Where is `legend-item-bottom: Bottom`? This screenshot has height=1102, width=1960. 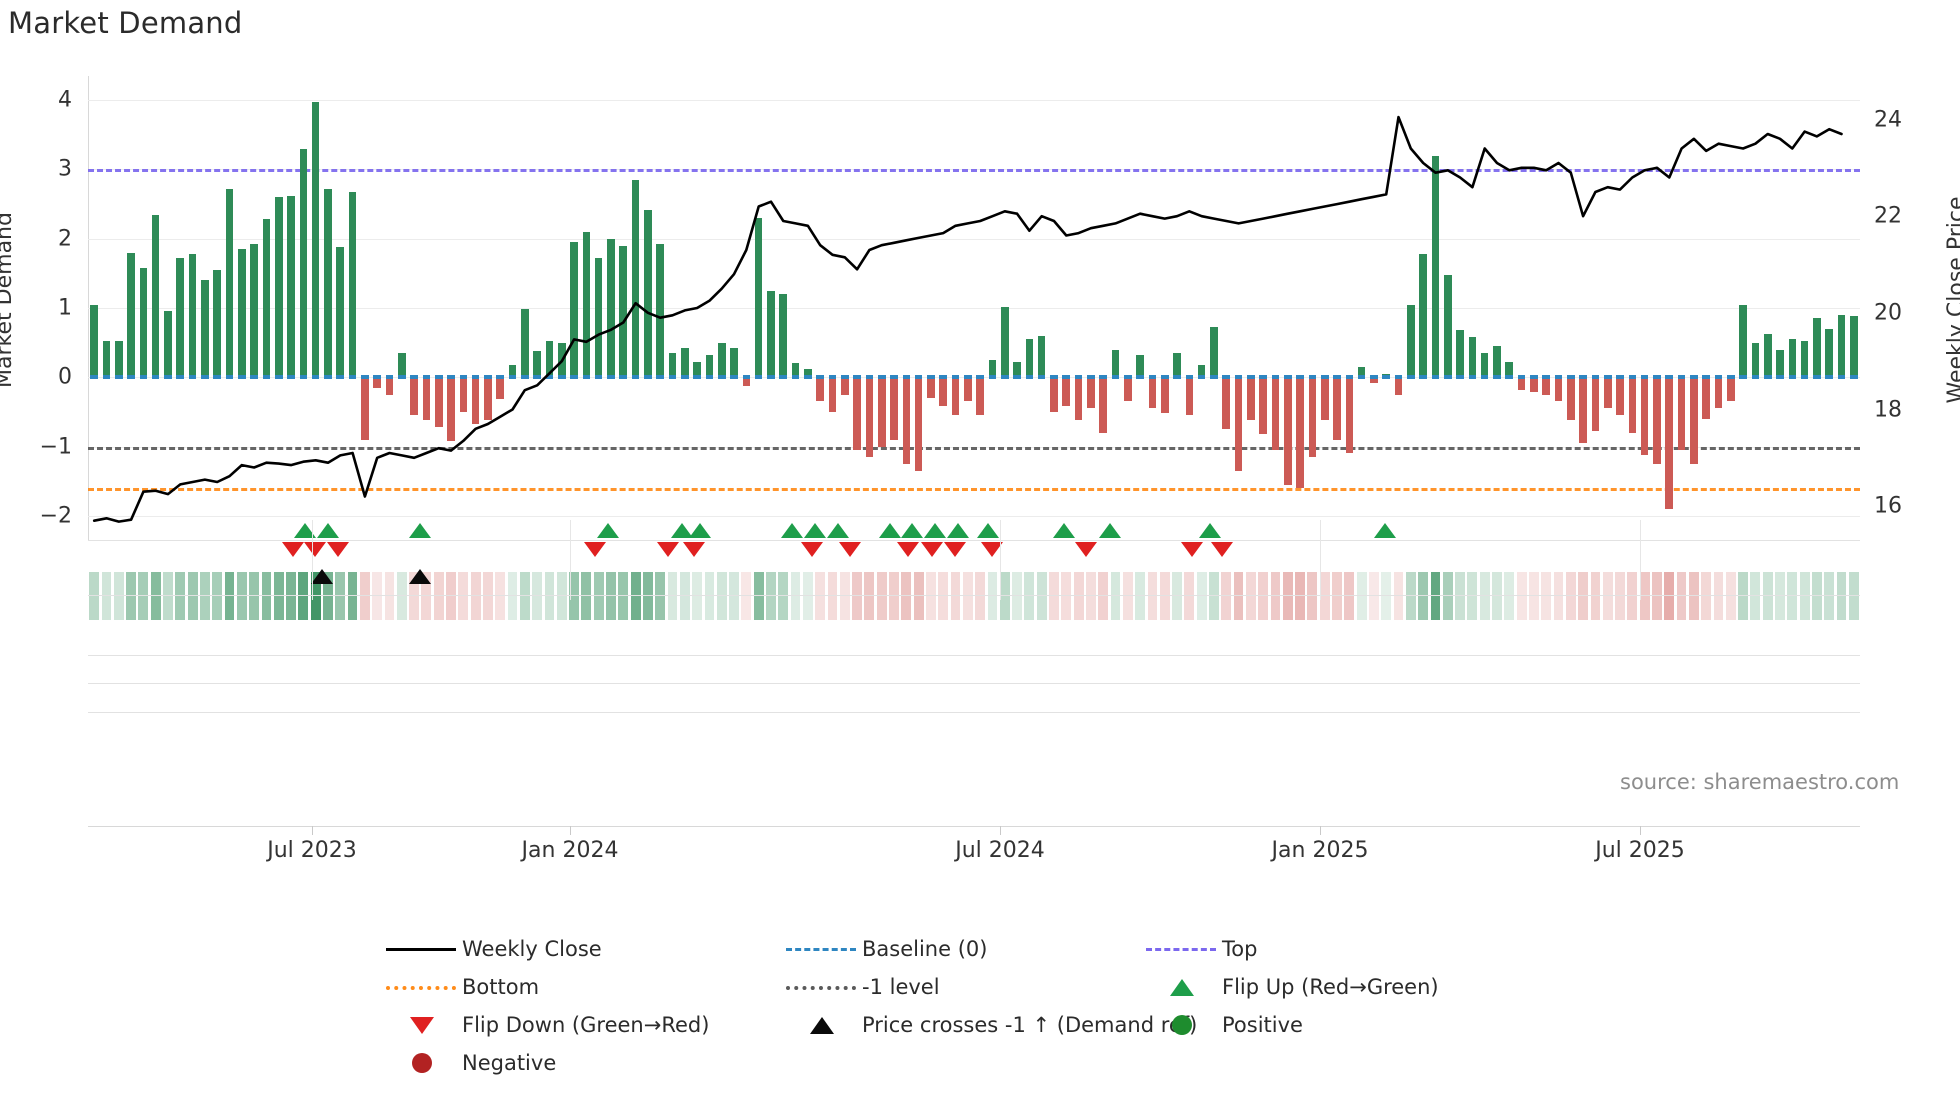 legend-item-bottom: Bottom is located at coordinates (459, 987).